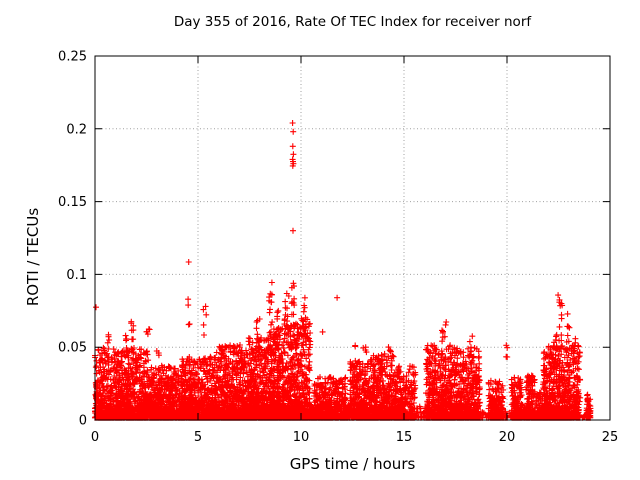 This screenshot has height=480, width=640. What do you see at coordinates (72, 239) in the screenshot?
I see `y-tick-labels: 0 0.05 0.1 0.15 0.2 0.25` at bounding box center [72, 239].